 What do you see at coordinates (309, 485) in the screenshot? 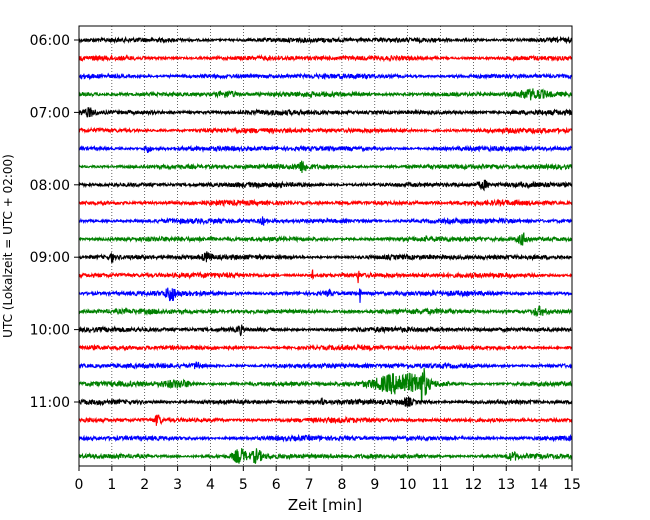
I see `x-tick-label: 7` at bounding box center [309, 485].